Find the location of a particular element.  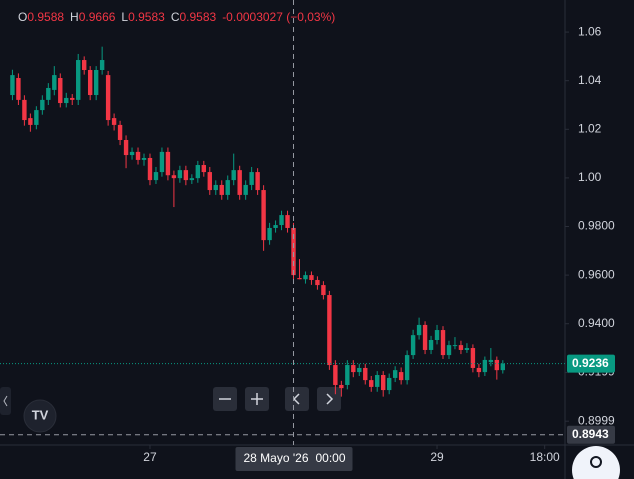

left-toggle is located at coordinates (5, 401).